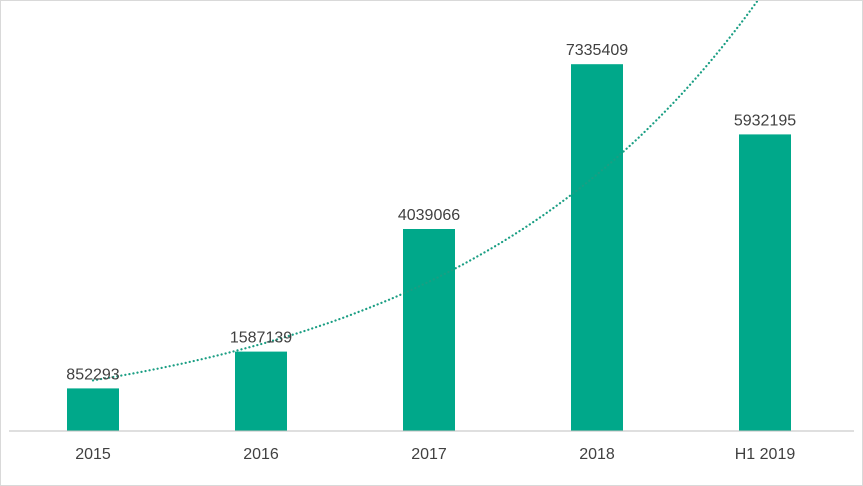 The height and width of the screenshot is (486, 863). Describe the element at coordinates (429, 330) in the screenshot. I see `bar-2017` at that location.